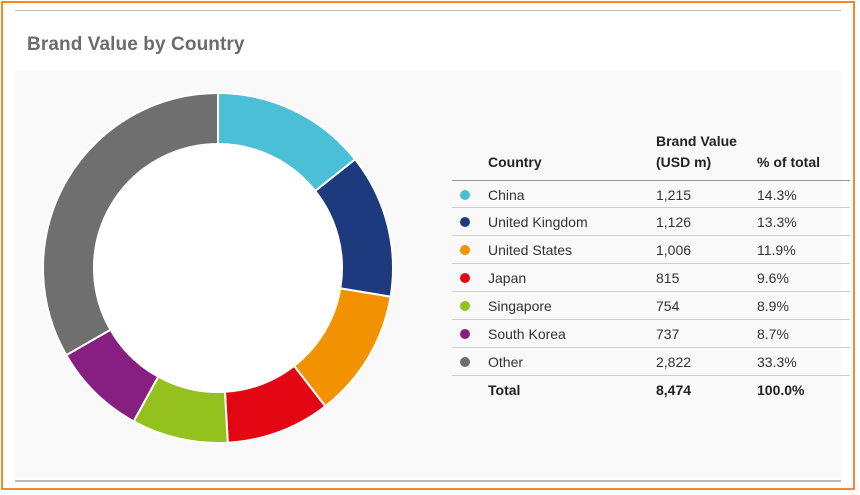 Image resolution: width=860 pixels, height=495 pixels. Describe the element at coordinates (130, 224) in the screenshot. I see `donut-slice-other` at that location.